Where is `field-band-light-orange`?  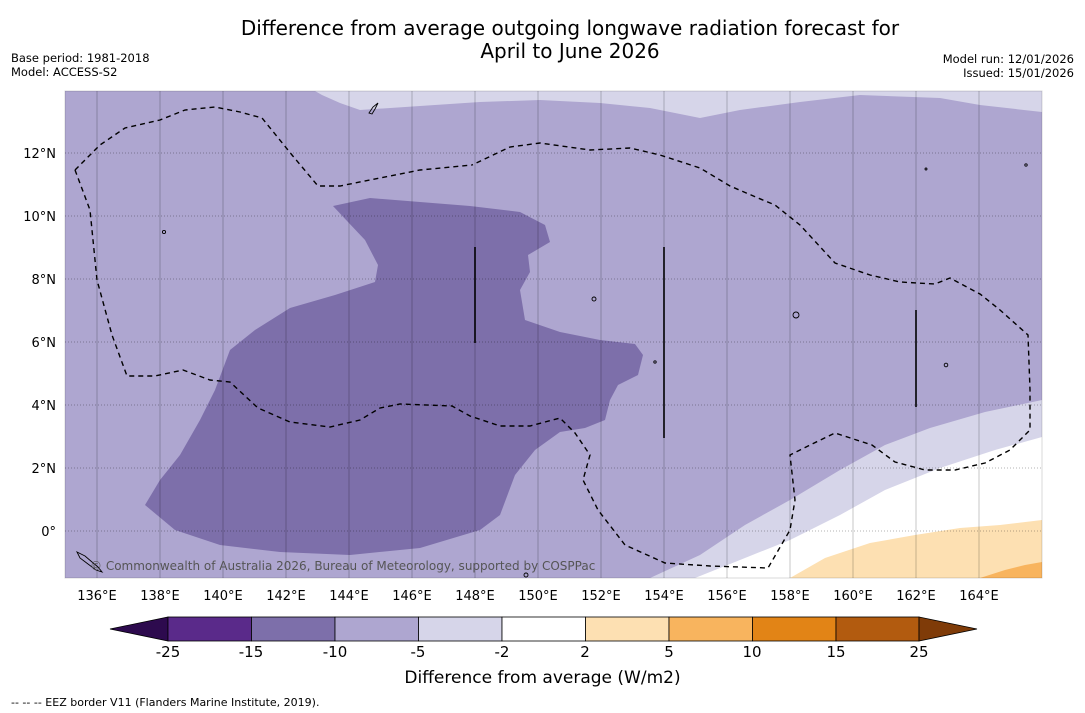 field-band-light-orange is located at coordinates (916, 549).